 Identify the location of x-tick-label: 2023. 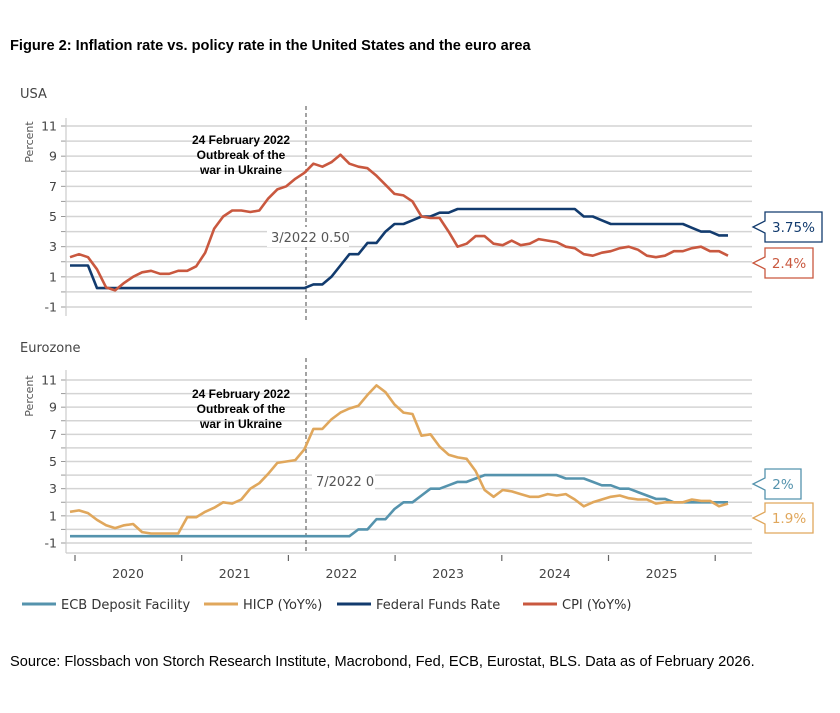
(448, 573).